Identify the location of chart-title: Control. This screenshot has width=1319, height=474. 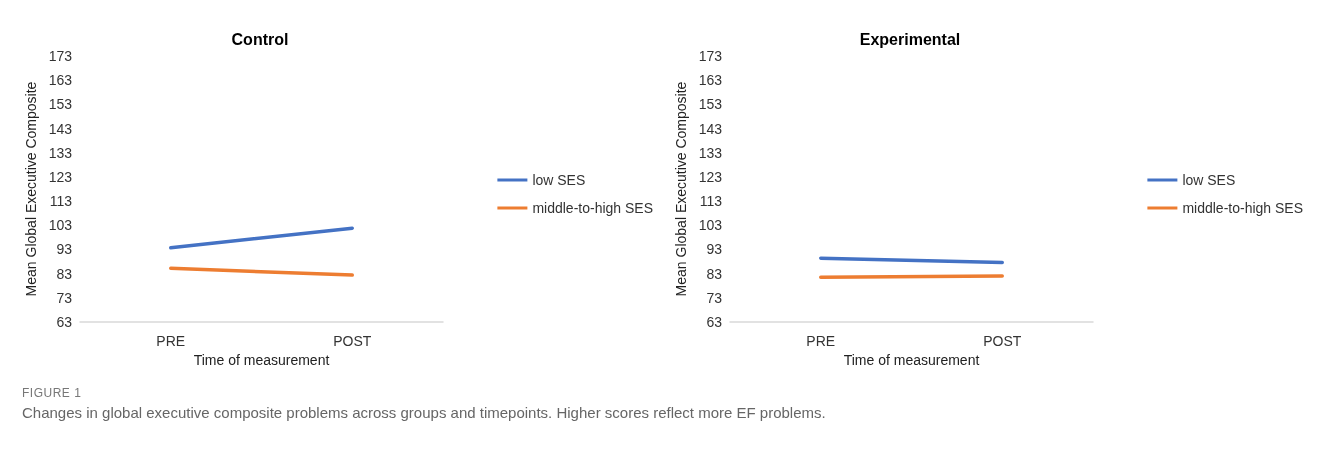
(260, 39).